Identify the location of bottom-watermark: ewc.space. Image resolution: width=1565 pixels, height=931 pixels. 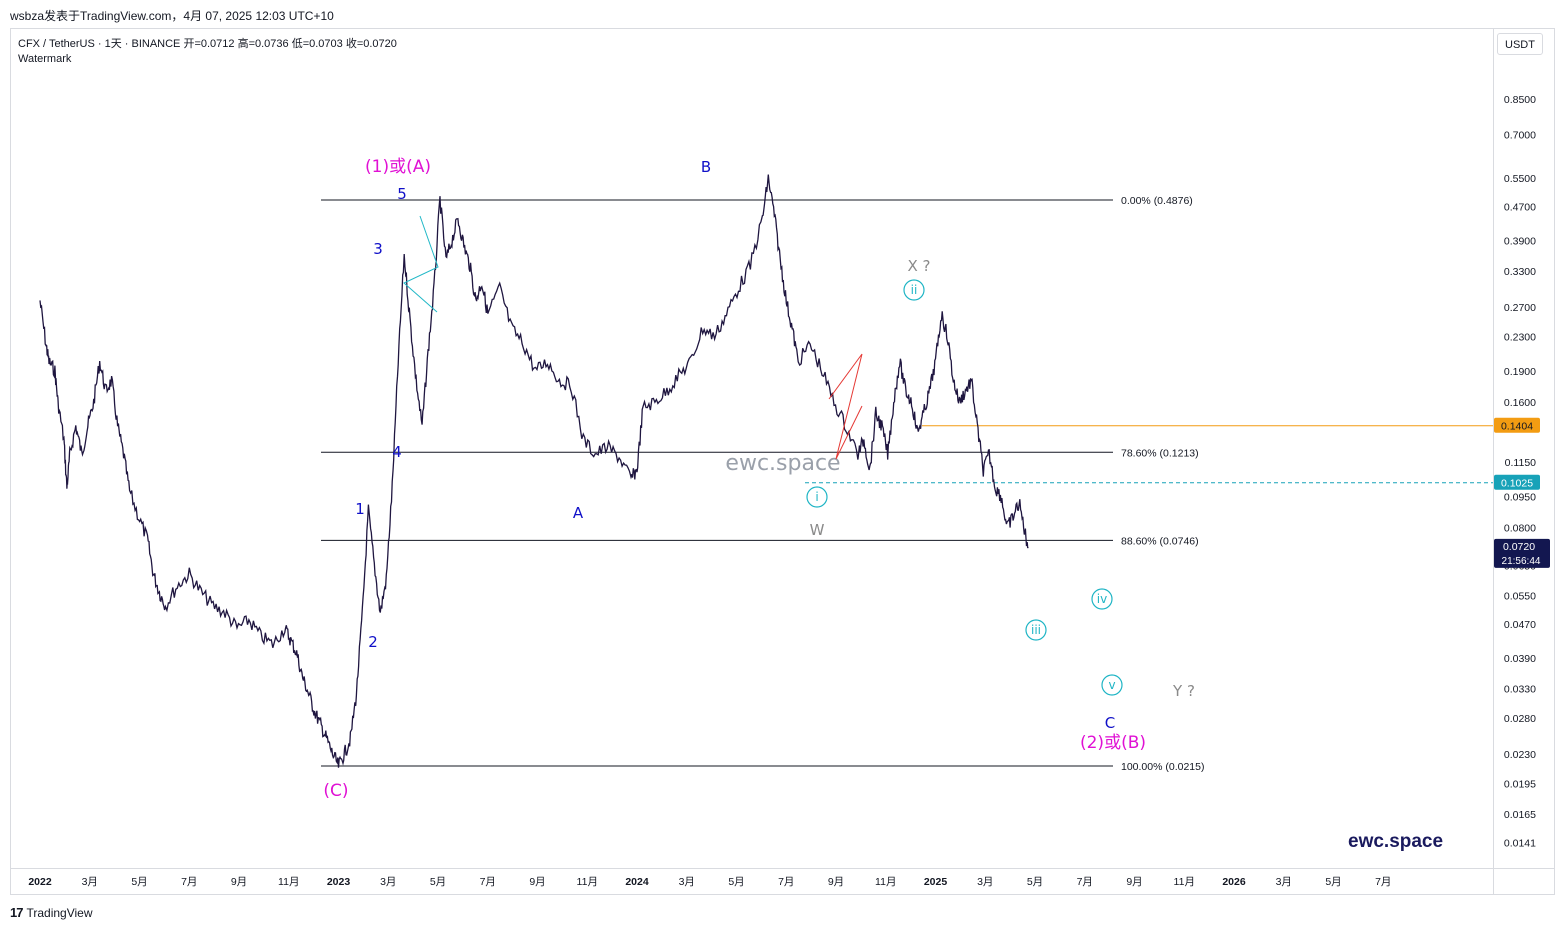
(1396, 841).